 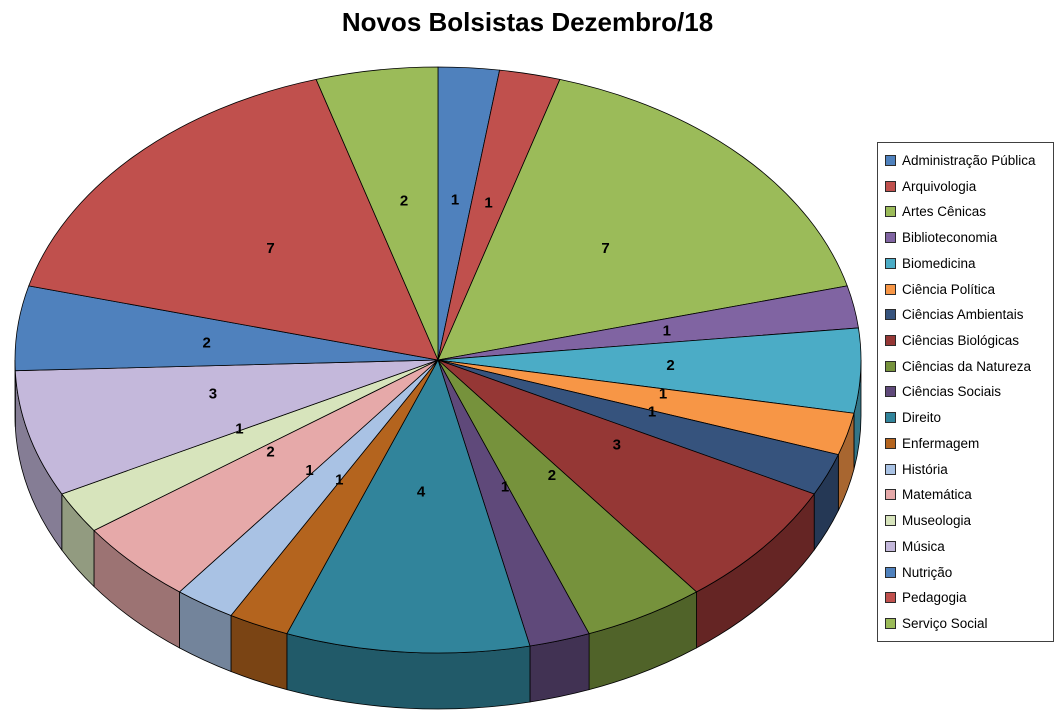 I want to click on legend-item: Ciências da Natureza, so click(x=968, y=366).